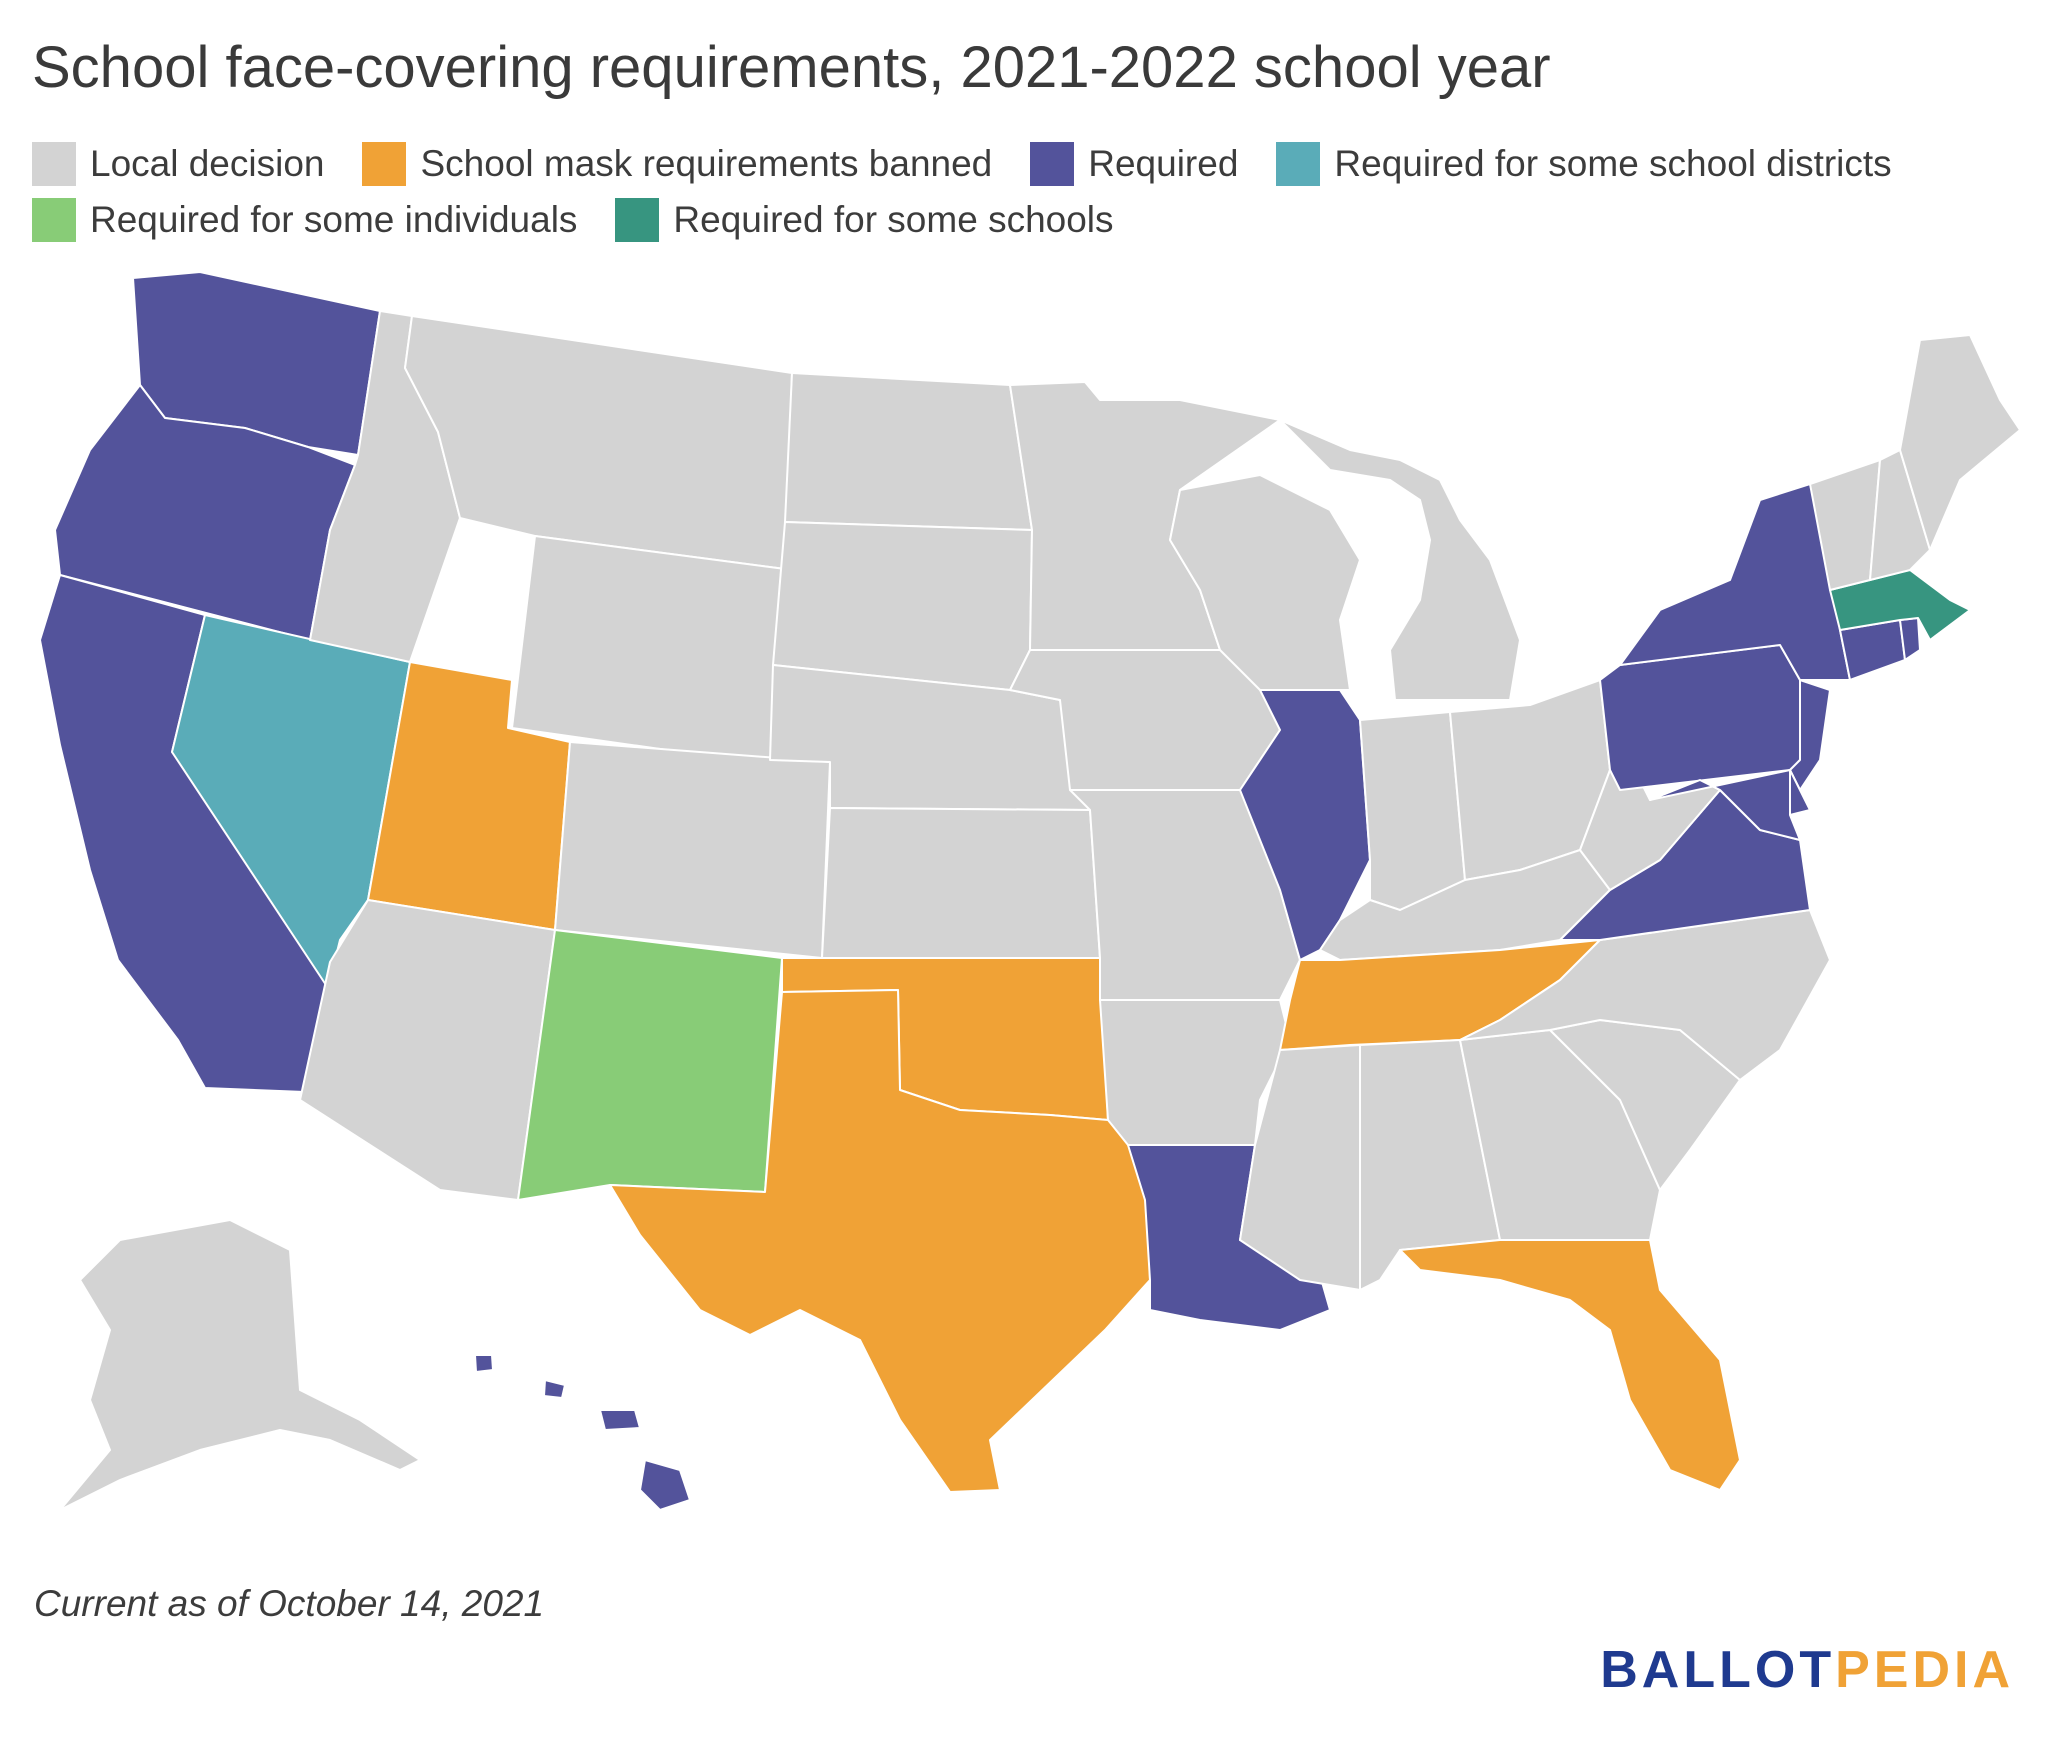 The image size is (2048, 1741). I want to click on legend-label: School mask requirements banned, so click(706, 163).